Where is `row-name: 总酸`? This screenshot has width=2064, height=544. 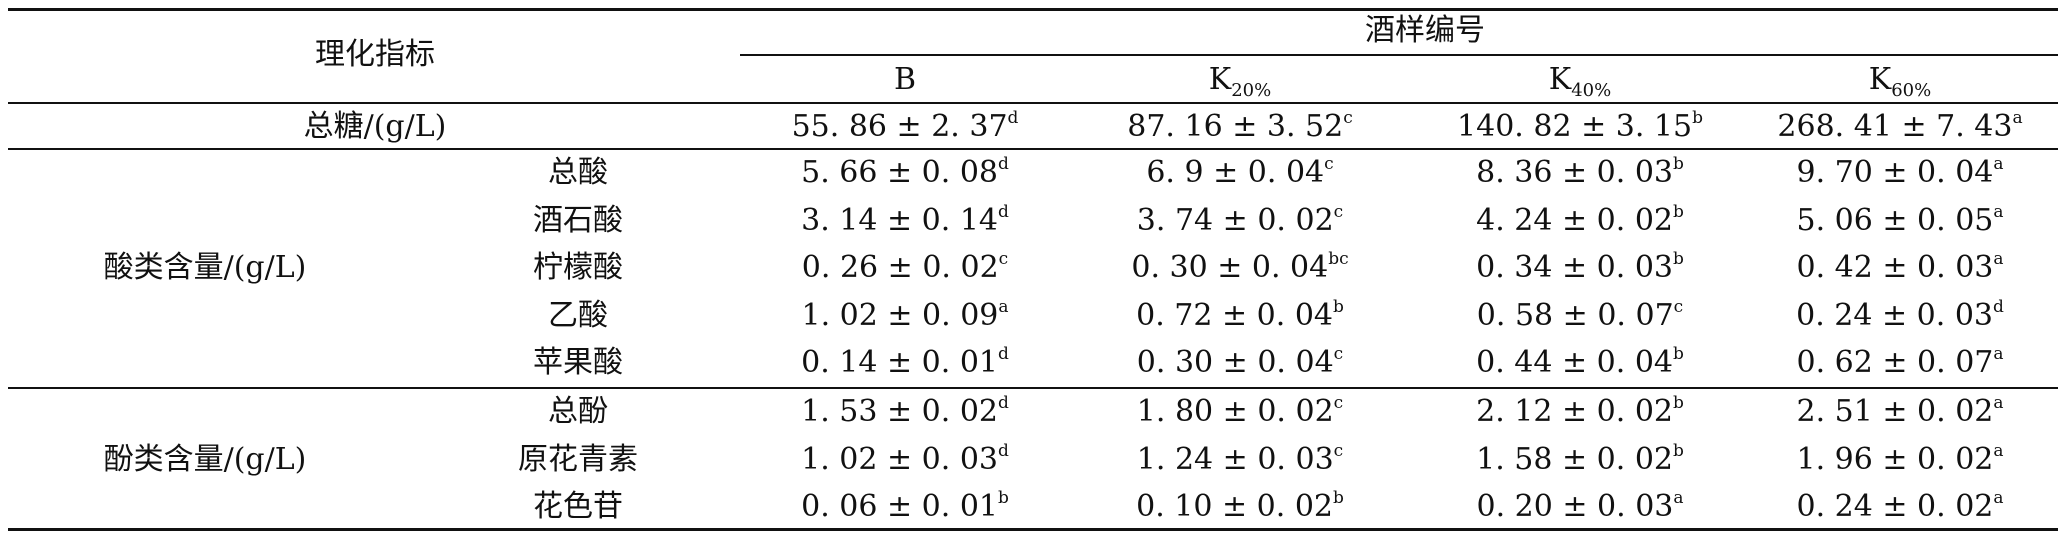
row-name: 总酸 is located at coordinates (578, 172).